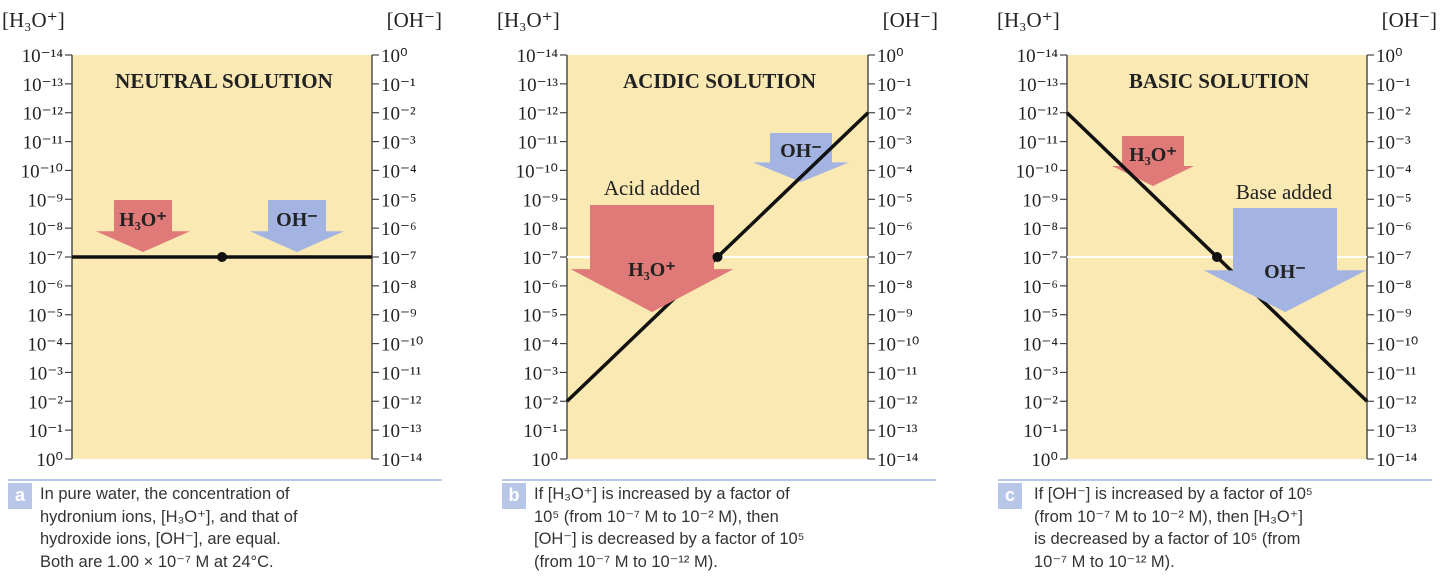 This screenshot has width=1440, height=587. What do you see at coordinates (540, 200) in the screenshot?
I see `acidic-left-tick-label: 10⁻⁹` at bounding box center [540, 200].